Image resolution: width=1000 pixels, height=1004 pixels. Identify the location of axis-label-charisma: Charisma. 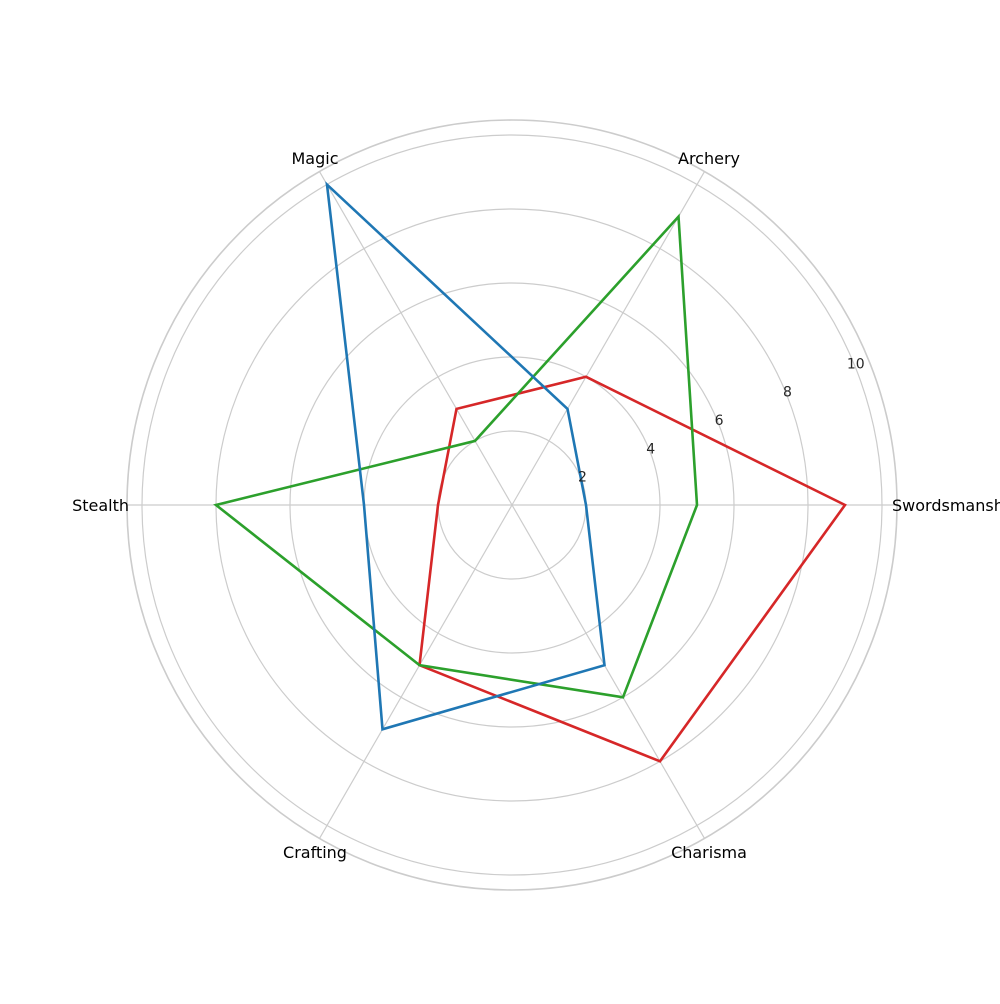
(709, 852).